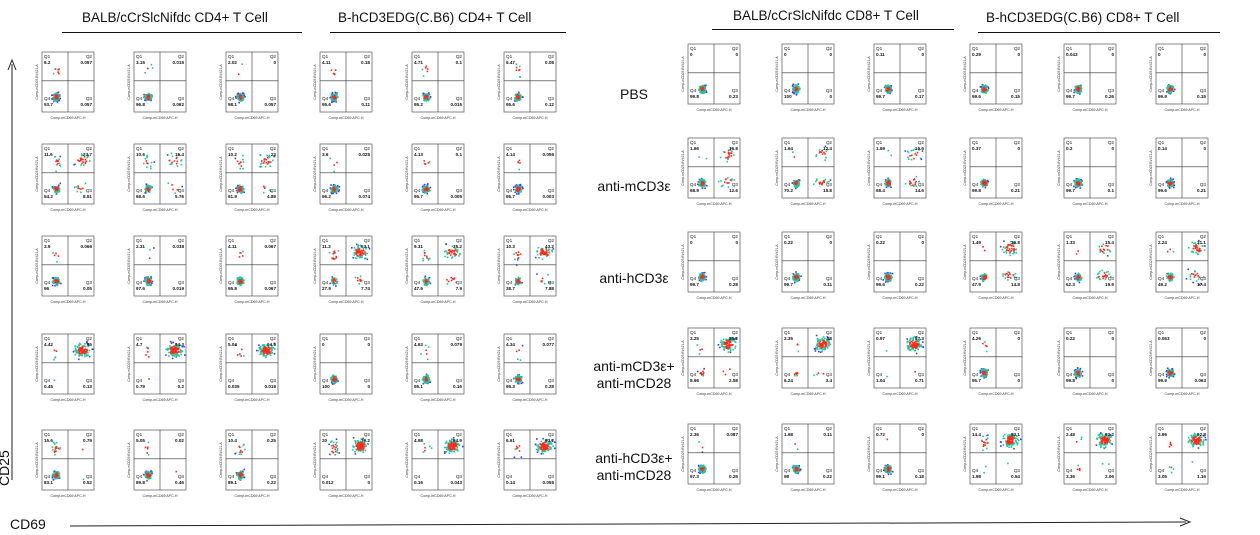 The image size is (1260, 535). Describe the element at coordinates (691, 54) in the screenshot. I see `quadrant-value-q1: 0` at that location.